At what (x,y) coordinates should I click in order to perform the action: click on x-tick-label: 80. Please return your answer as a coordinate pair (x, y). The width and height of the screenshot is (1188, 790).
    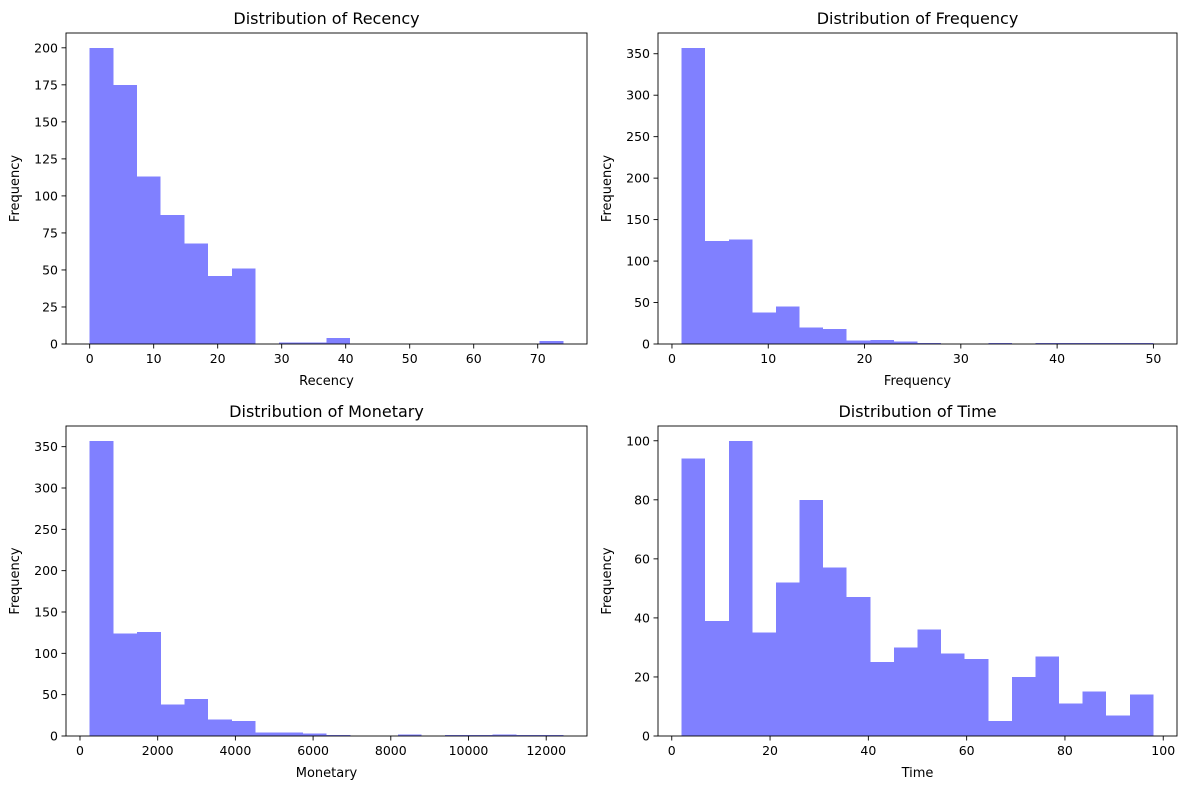
    Looking at the image, I should click on (1065, 750).